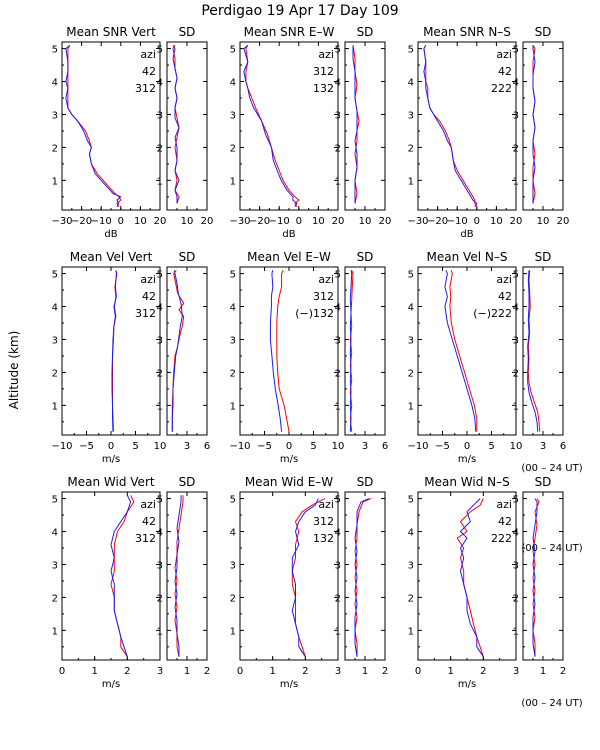 The height and width of the screenshot is (750, 600). What do you see at coordinates (338, 115) in the screenshot?
I see `panel-r0-sd-ew-ytick-label: 3` at bounding box center [338, 115].